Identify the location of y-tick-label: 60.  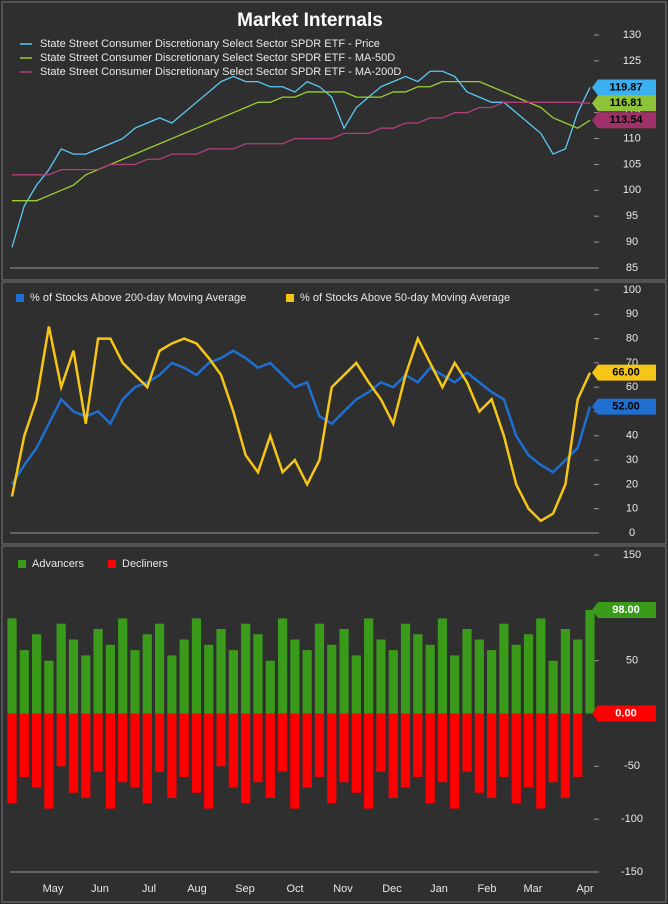
(632, 387).